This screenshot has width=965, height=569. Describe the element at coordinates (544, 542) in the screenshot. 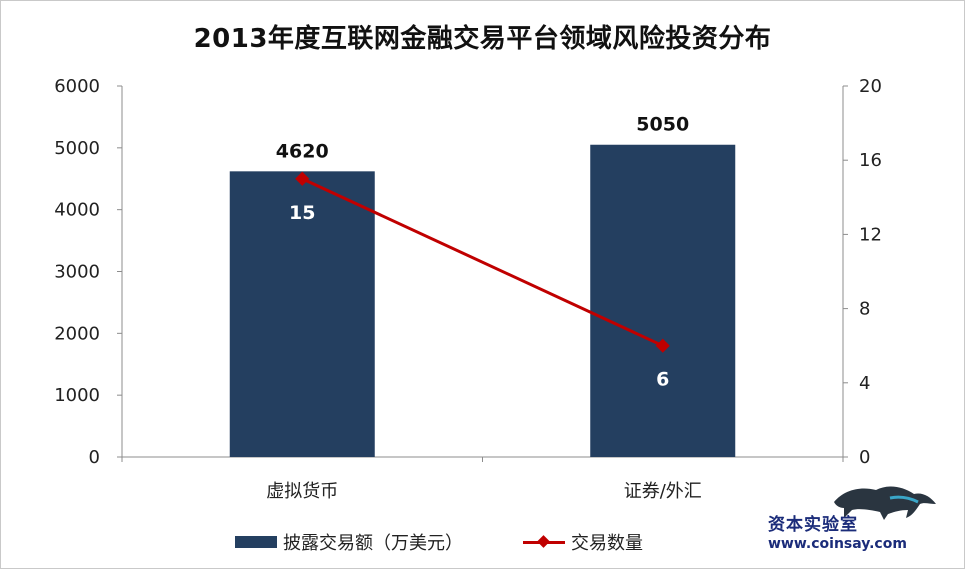

I see `legend-line-swatch` at that location.